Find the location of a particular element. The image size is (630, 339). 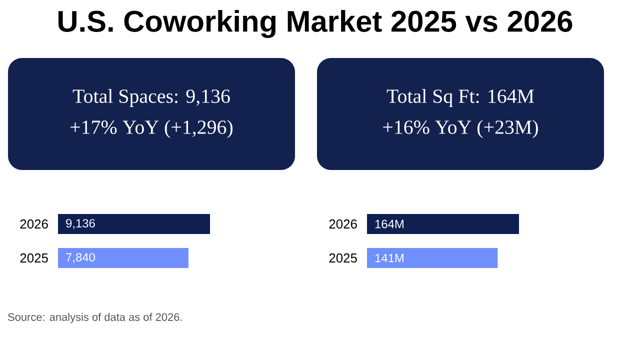

chart-title: Total Spaces: 9,136 is located at coordinates (151, 98).